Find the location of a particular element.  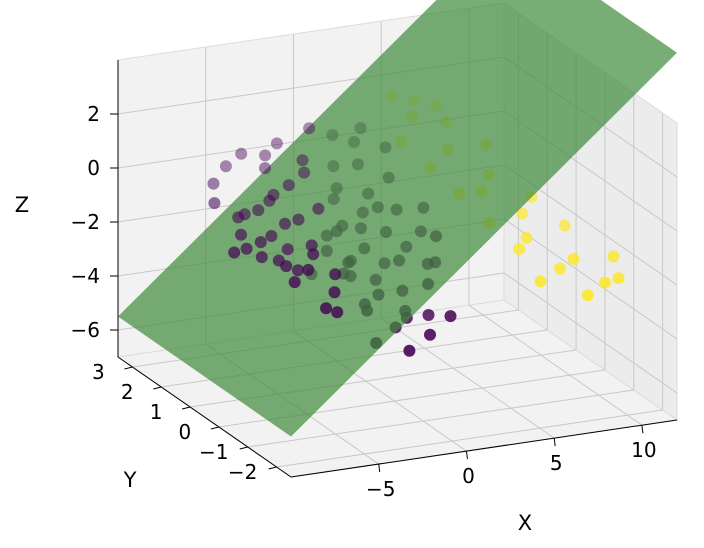

y-tick-label: 3 is located at coordinates (98, 372).